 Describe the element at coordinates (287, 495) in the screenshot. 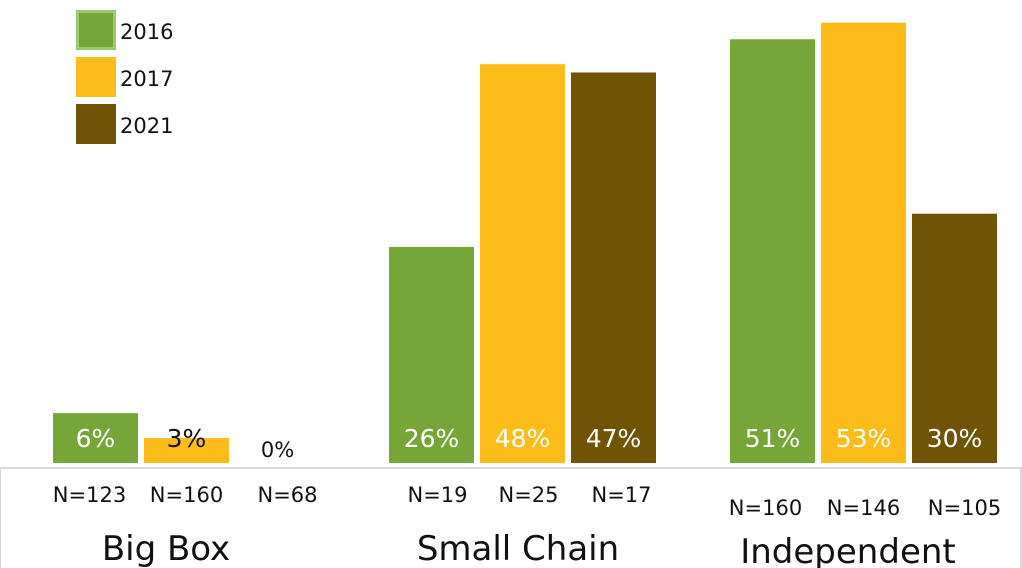

I see `n-label-2021-0: N=68` at that location.